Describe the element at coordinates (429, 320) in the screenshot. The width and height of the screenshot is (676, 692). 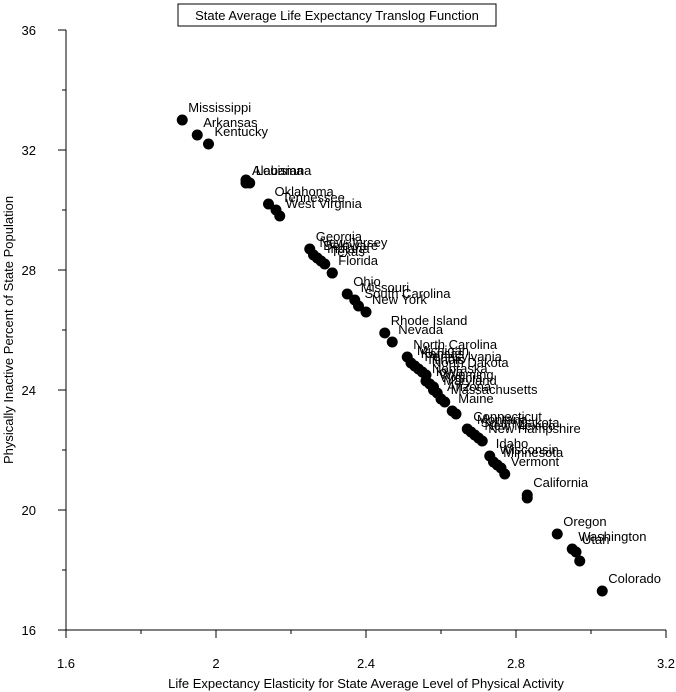
I see `point-label: Rhode Island` at that location.